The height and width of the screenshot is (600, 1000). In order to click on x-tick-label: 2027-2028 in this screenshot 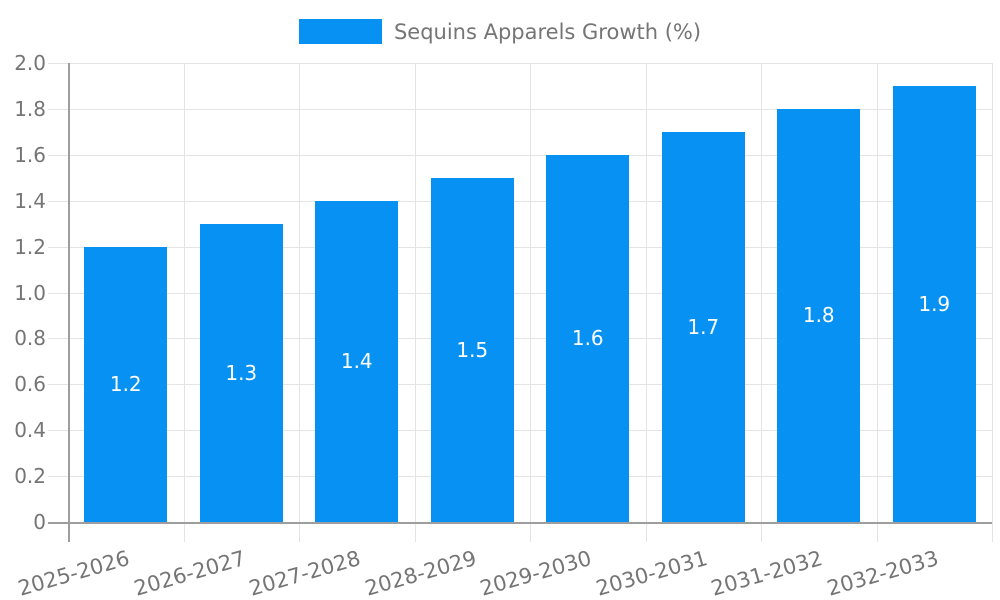, I will do `click(305, 573)`.